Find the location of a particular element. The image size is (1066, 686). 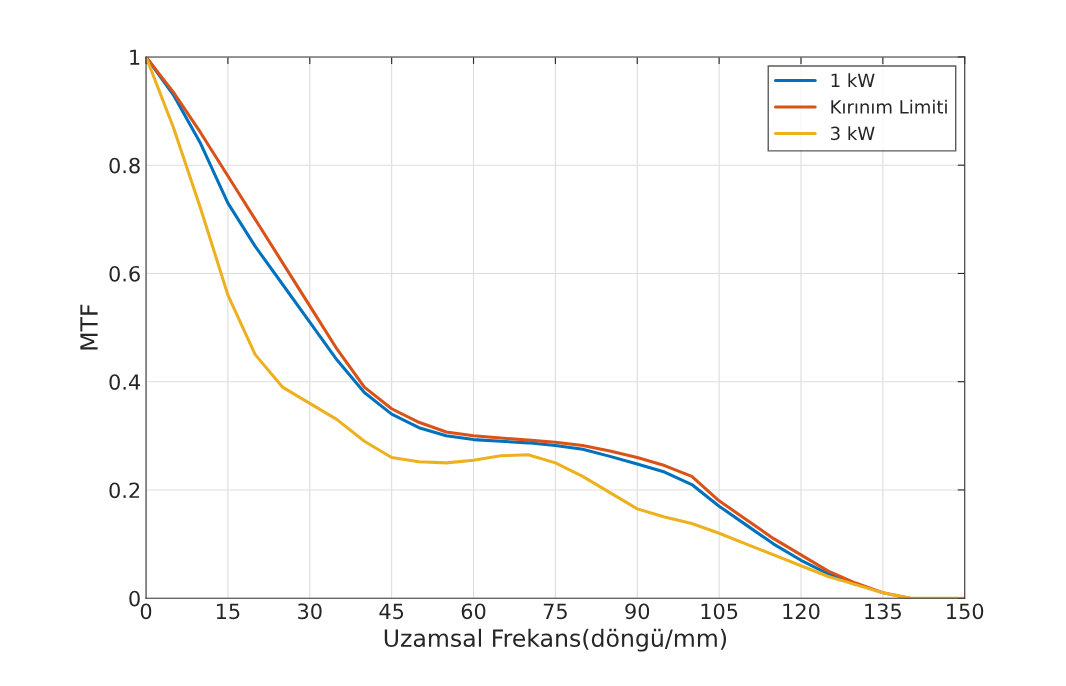

y-tick-label: 0.6 is located at coordinates (124, 273).